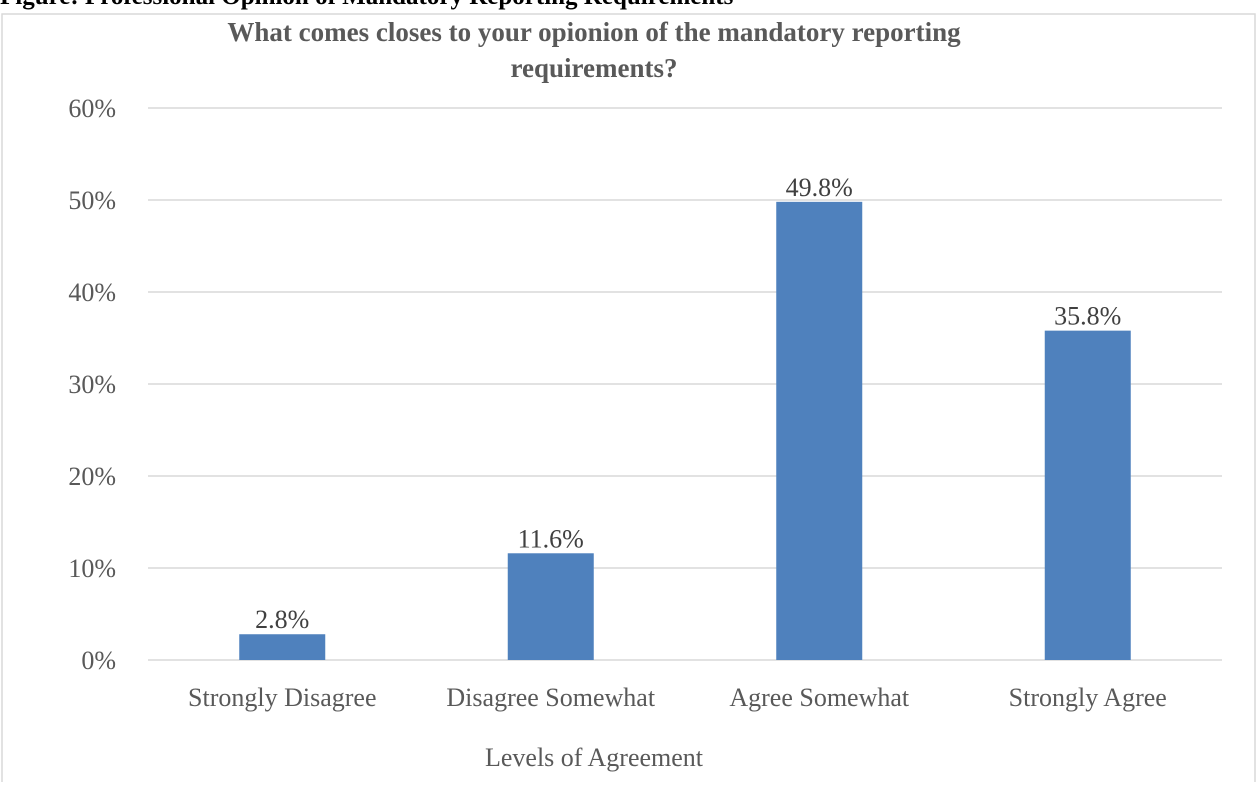 This screenshot has width=1257, height=787. What do you see at coordinates (1087, 316) in the screenshot?
I see `data-label: 35.8%` at bounding box center [1087, 316].